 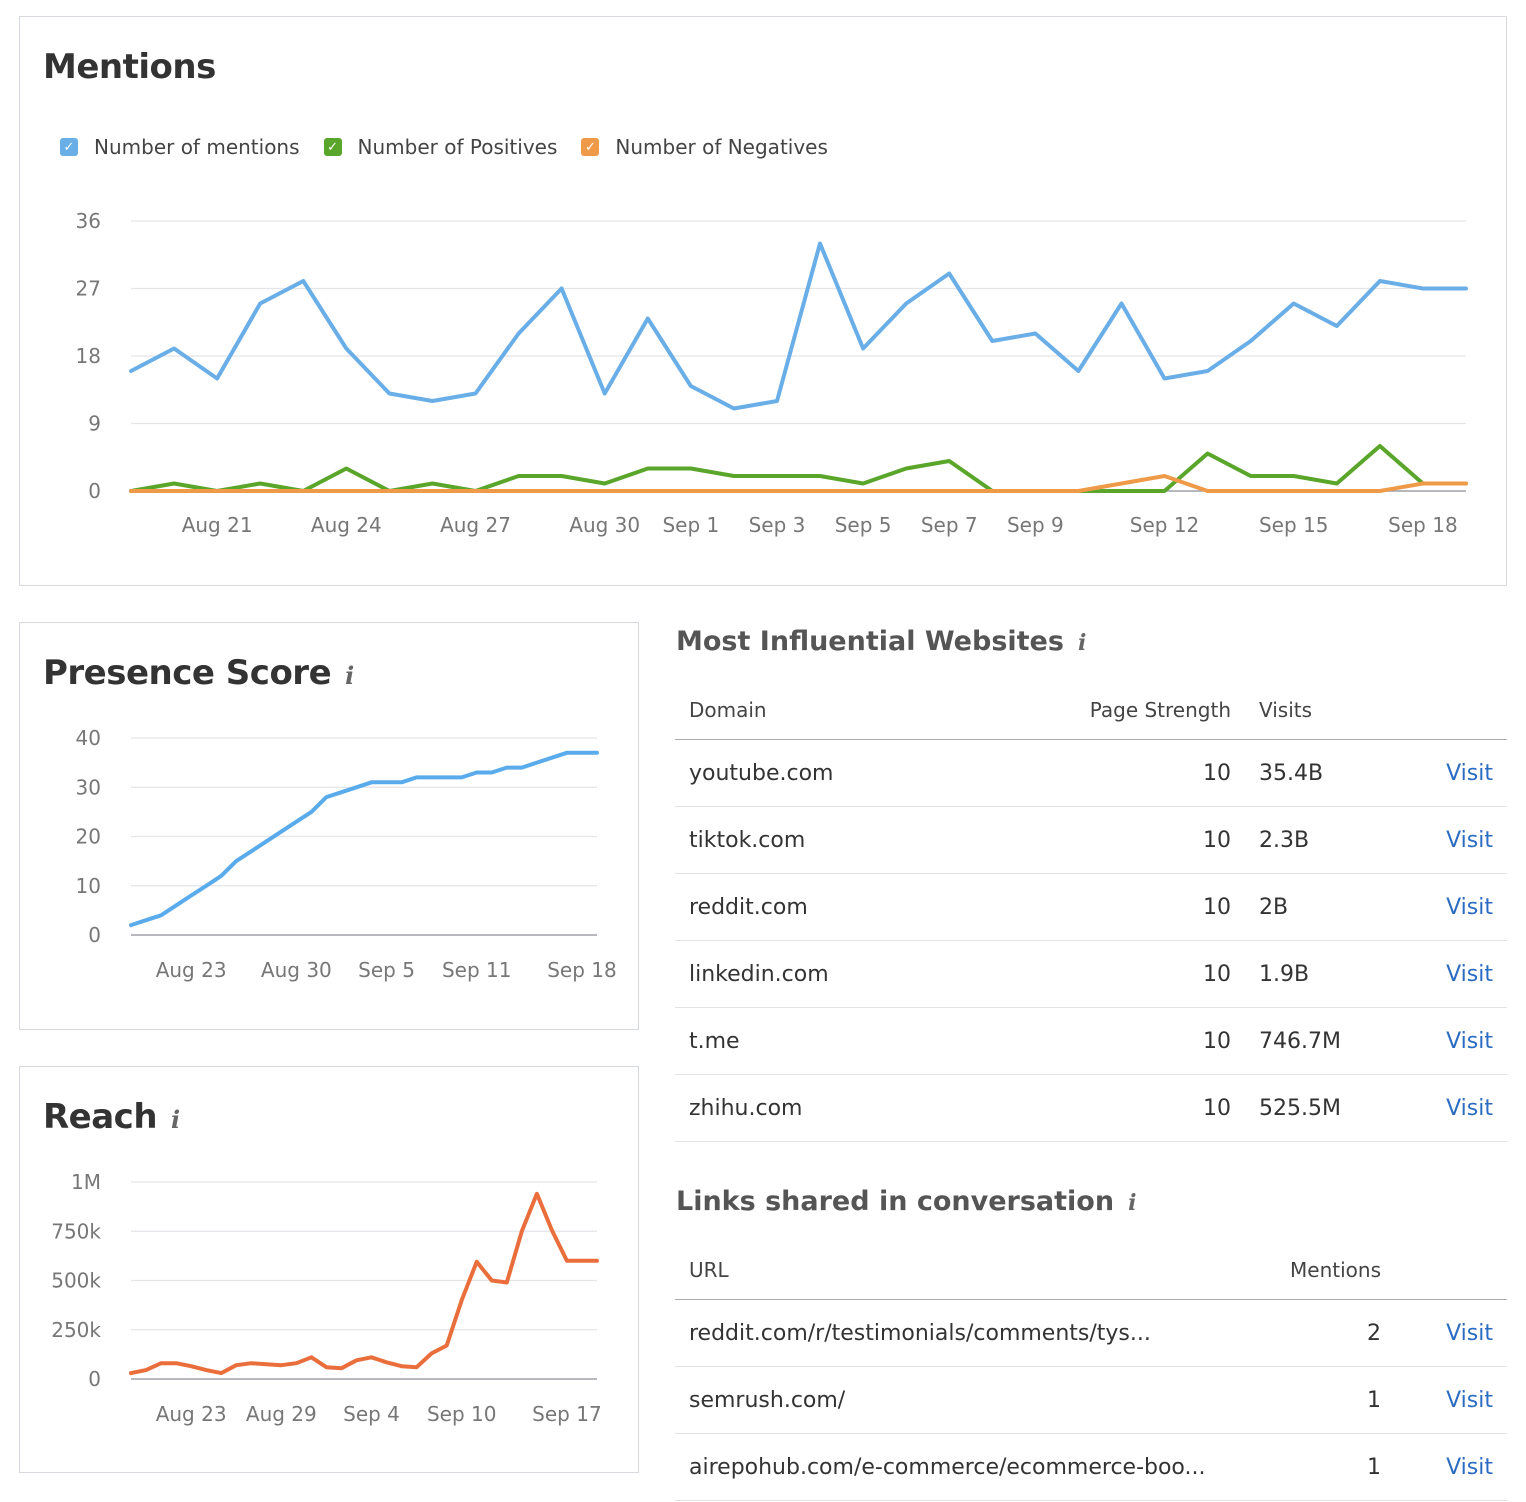 I want to click on table-header-row: Domain Page Strength Visits, so click(x=1091, y=710).